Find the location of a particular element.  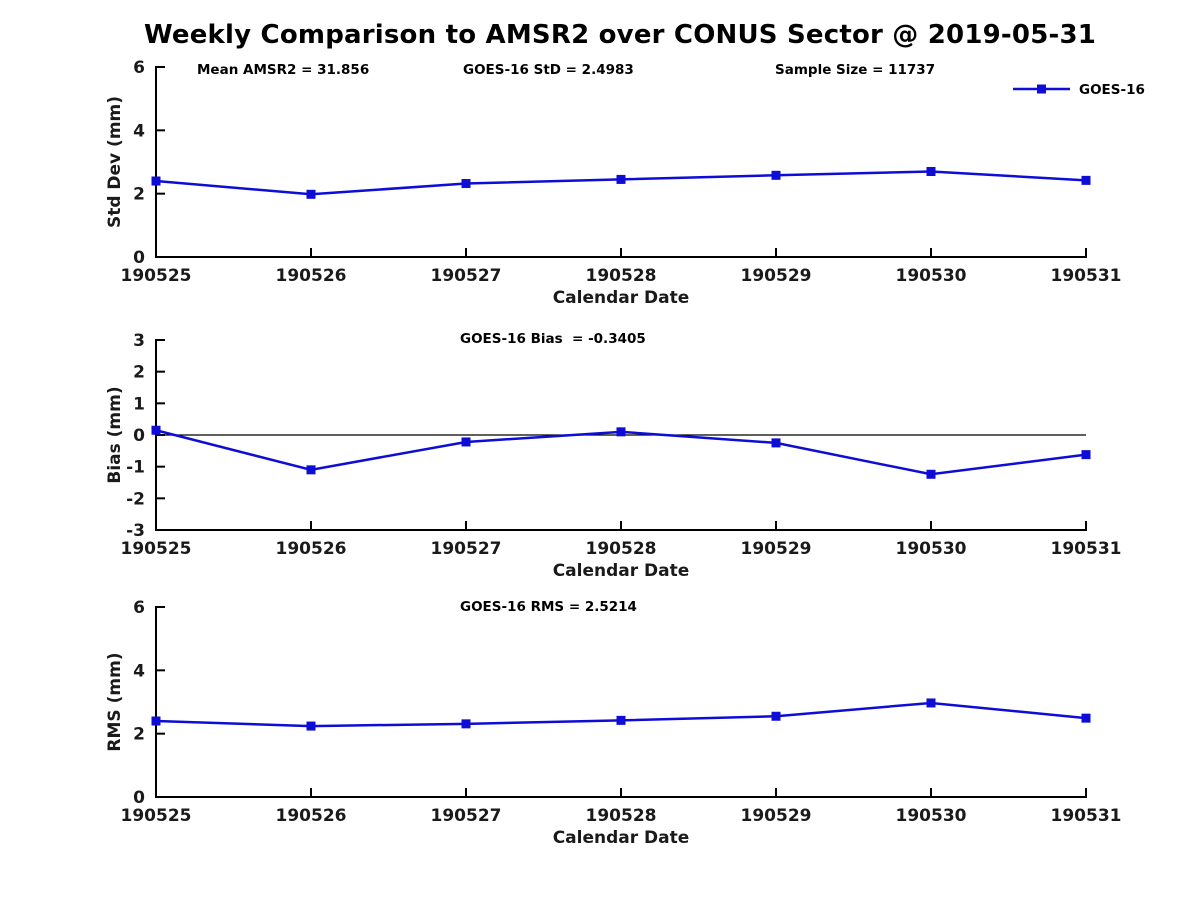

stat-annotation: GOES-16 StD = 2.4983 is located at coordinates (548, 70).